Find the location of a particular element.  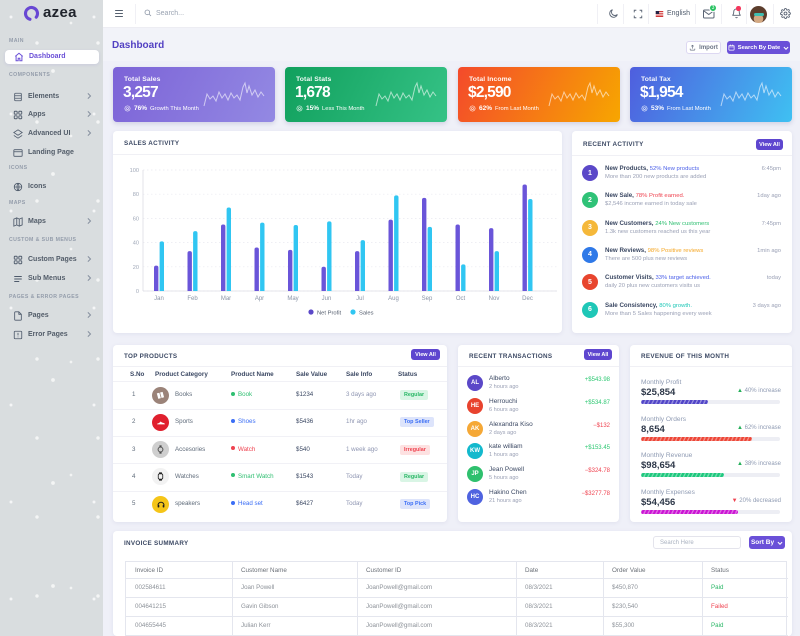

svg-text: Jul is located at coordinates (360, 299).